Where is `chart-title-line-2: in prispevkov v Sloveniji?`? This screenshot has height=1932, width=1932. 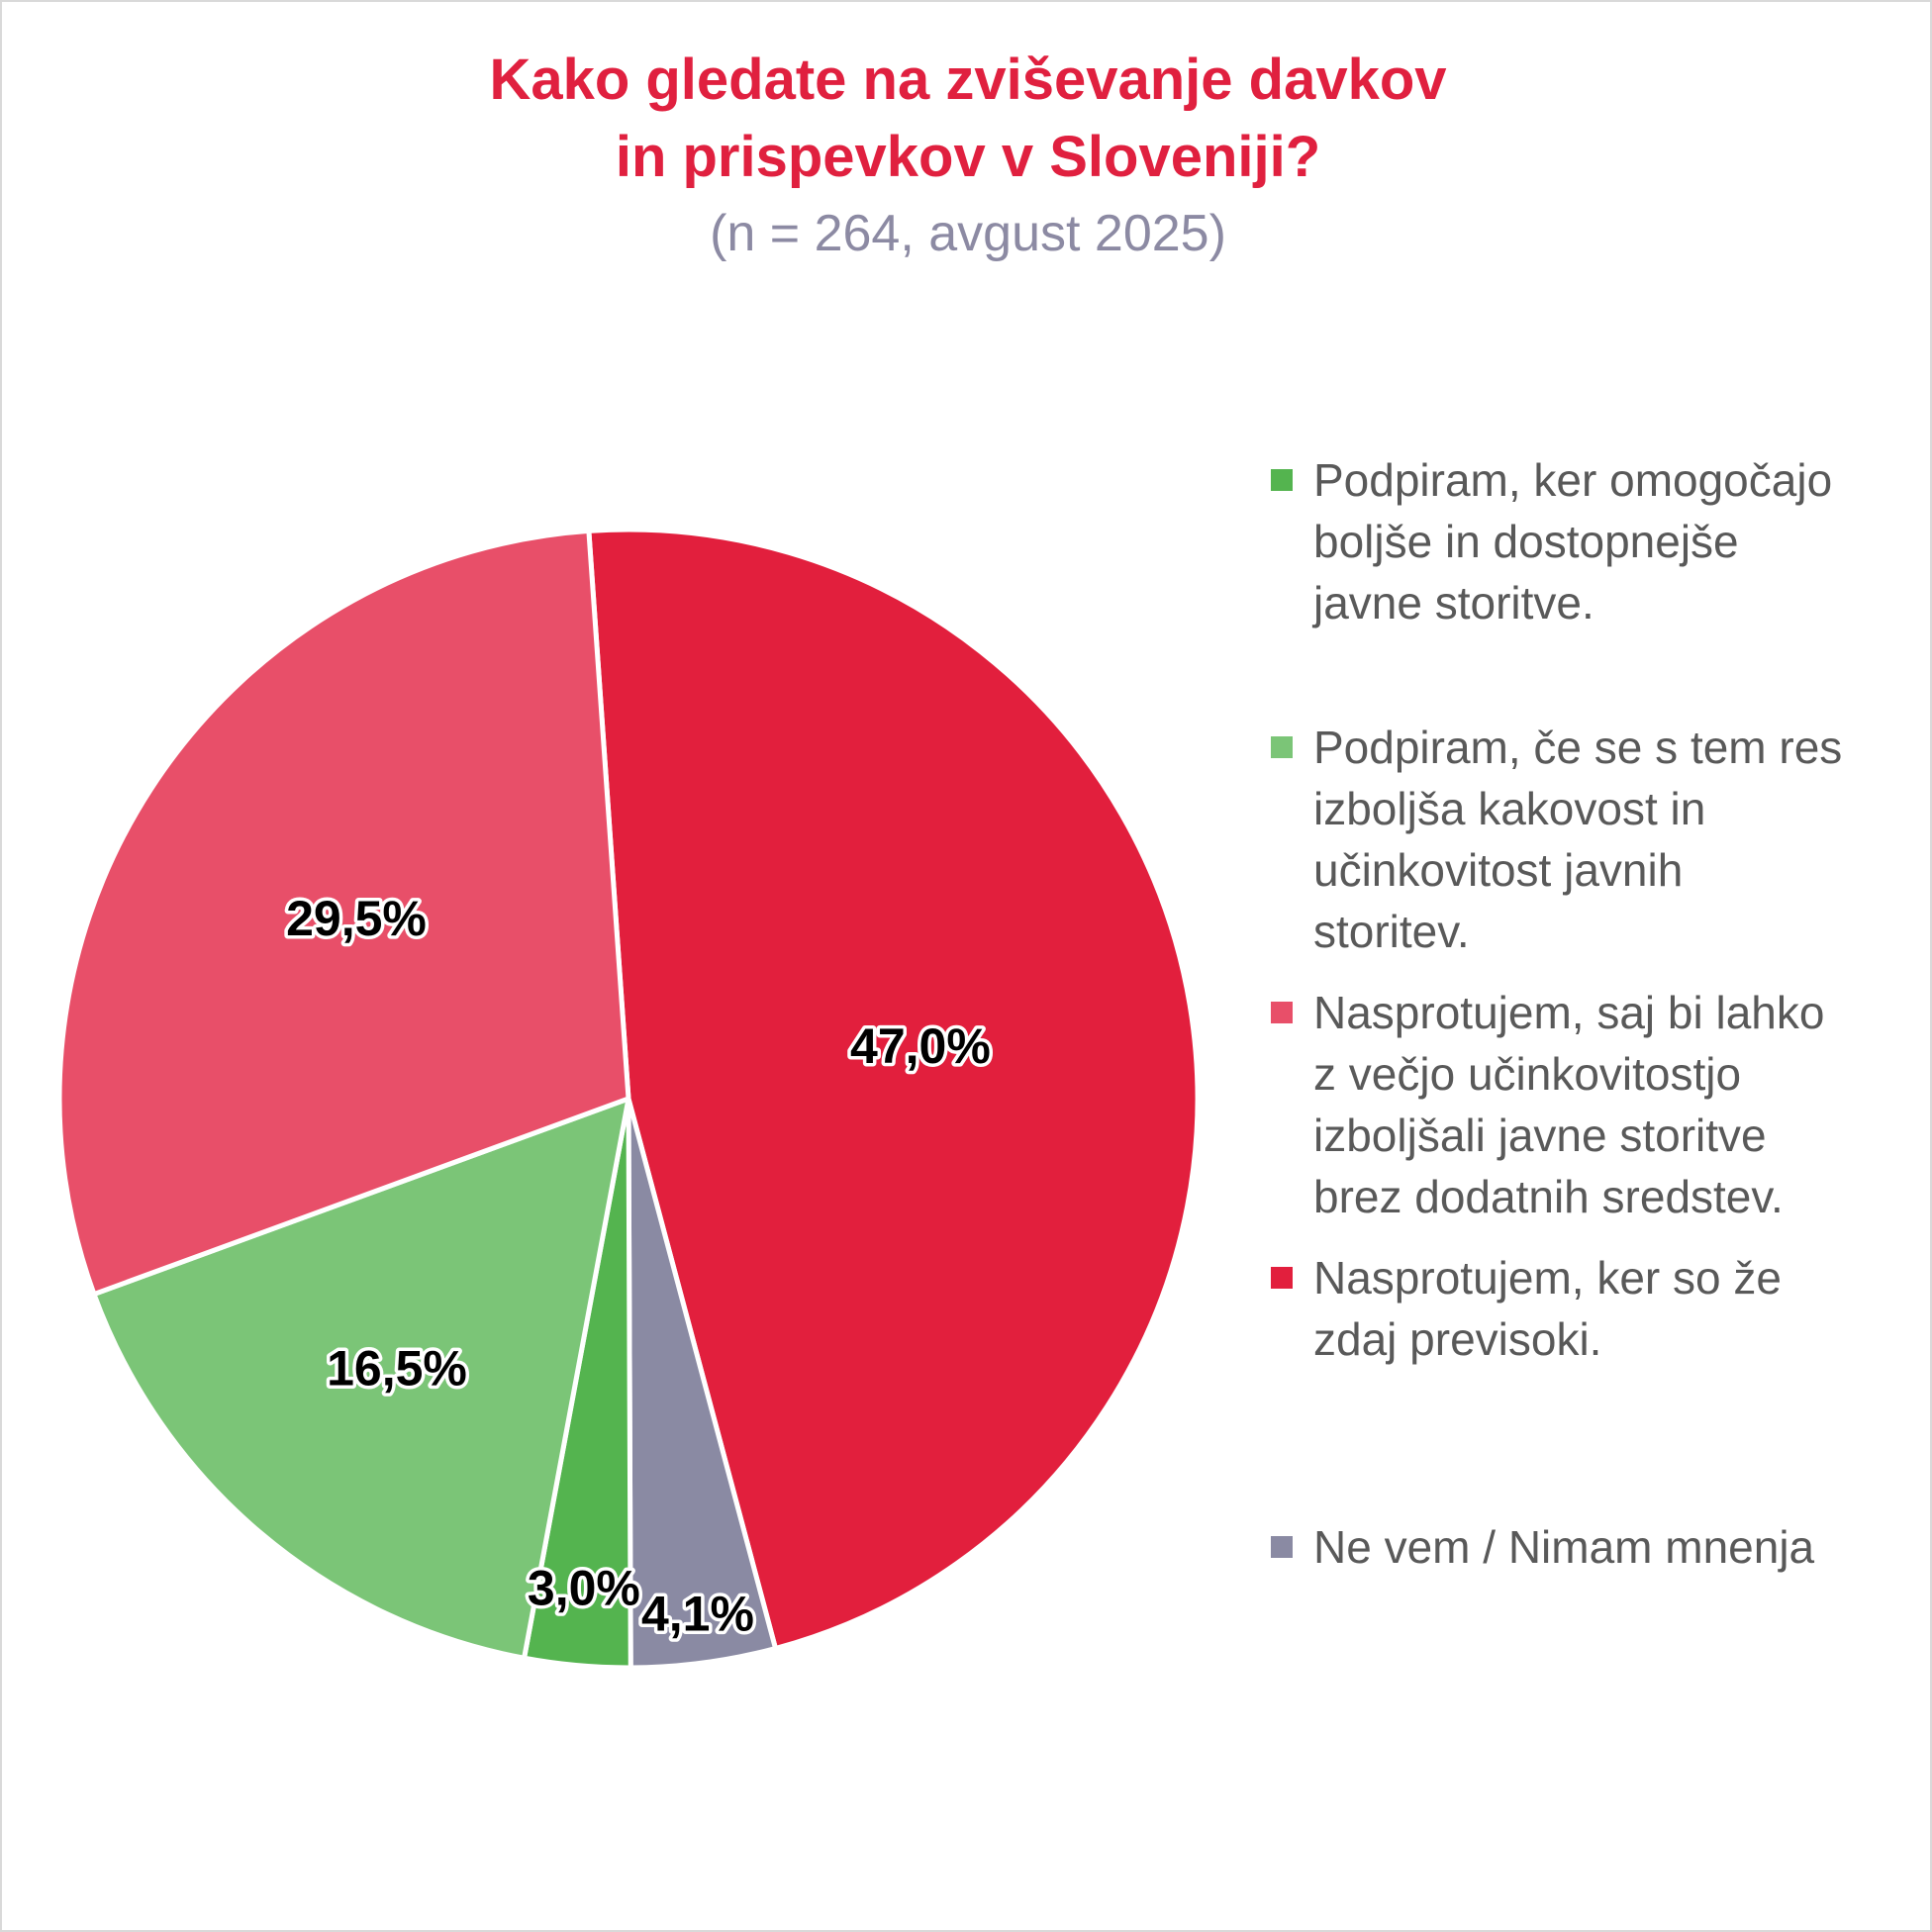 chart-title-line-2: in prispevkov v Sloveniji? is located at coordinates (968, 157).